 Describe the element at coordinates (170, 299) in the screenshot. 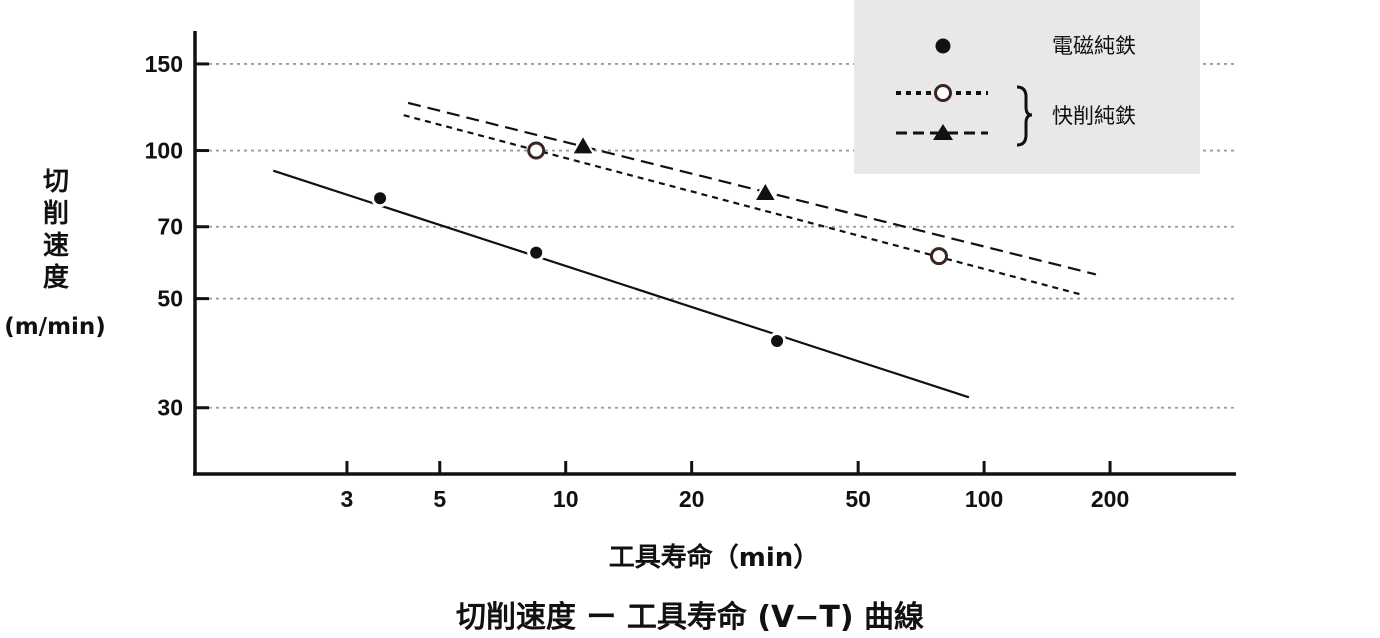

I see `y-tick-label-50: 50` at that location.